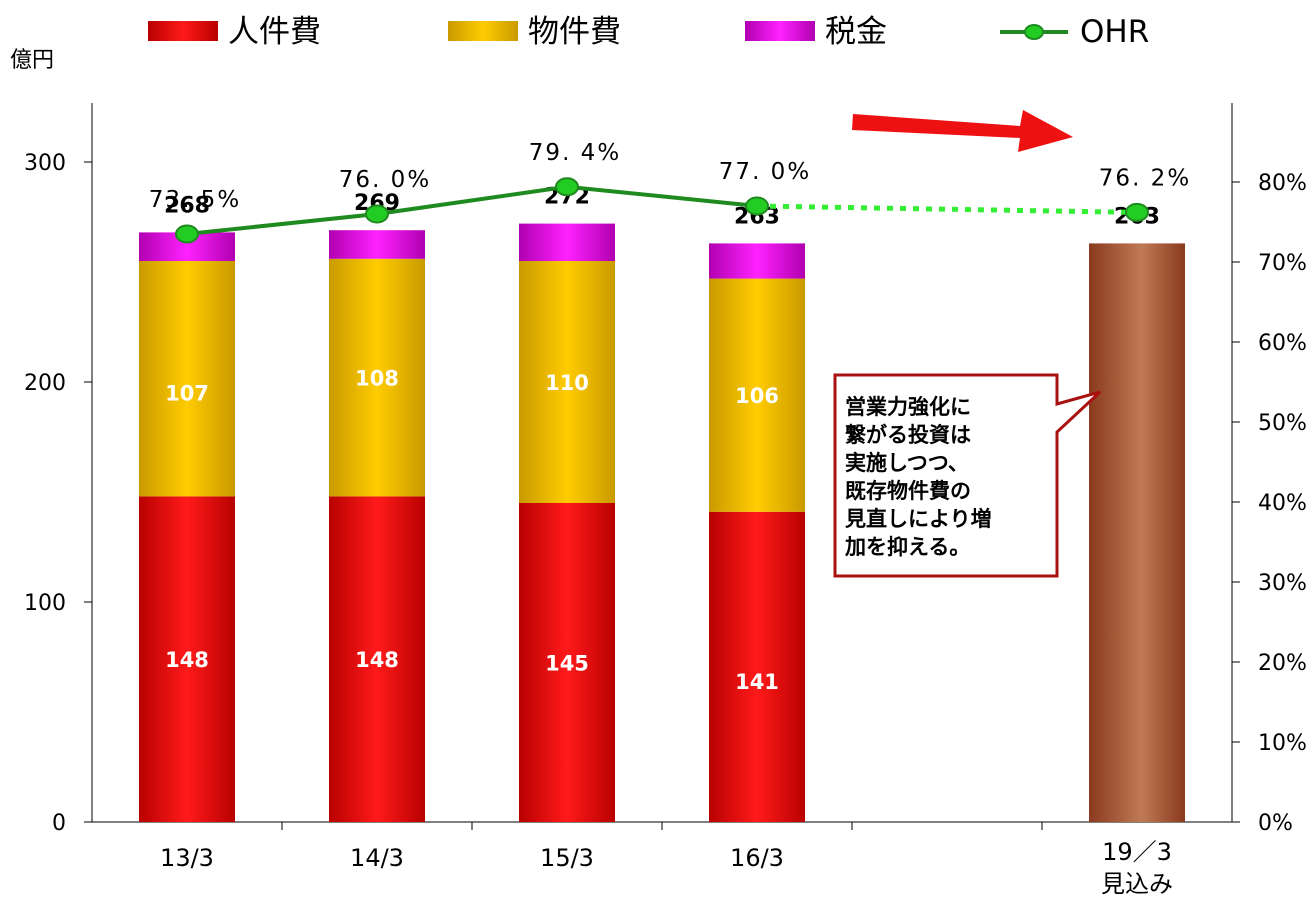 The width and height of the screenshot is (1316, 898). What do you see at coordinates (1282, 743) in the screenshot?
I see `right-tick-label: 10%` at bounding box center [1282, 743].